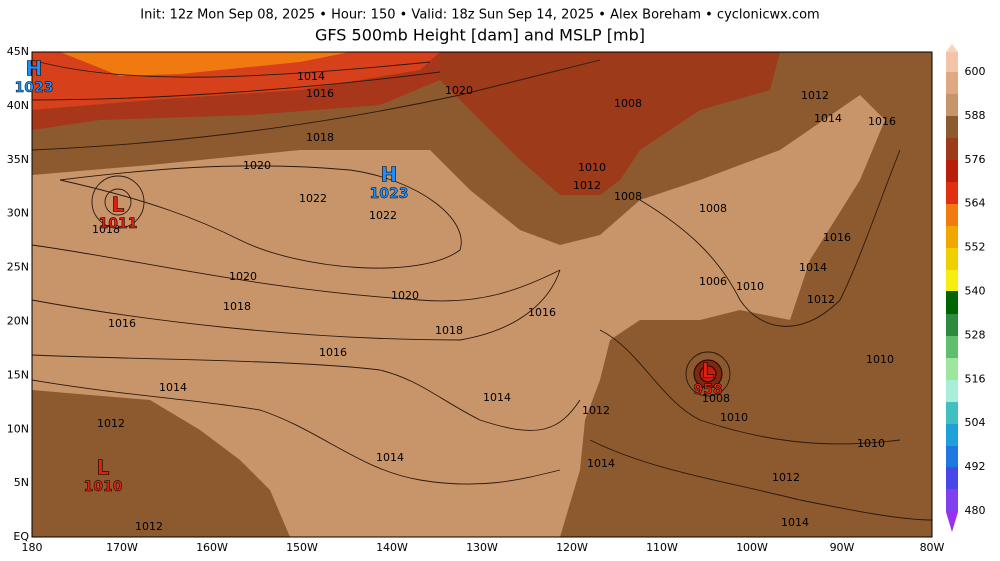  What do you see at coordinates (975, 291) in the screenshot?
I see `colorbar-label: 540` at bounding box center [975, 291].